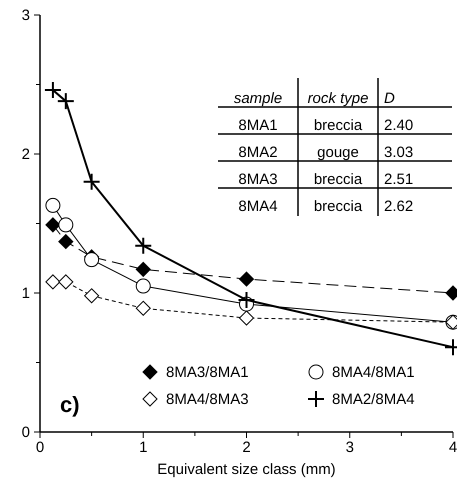 The width and height of the screenshot is (457, 497). What do you see at coordinates (246, 469) in the screenshot?
I see `x-axis-title: Equivalent size class (mm)` at bounding box center [246, 469].